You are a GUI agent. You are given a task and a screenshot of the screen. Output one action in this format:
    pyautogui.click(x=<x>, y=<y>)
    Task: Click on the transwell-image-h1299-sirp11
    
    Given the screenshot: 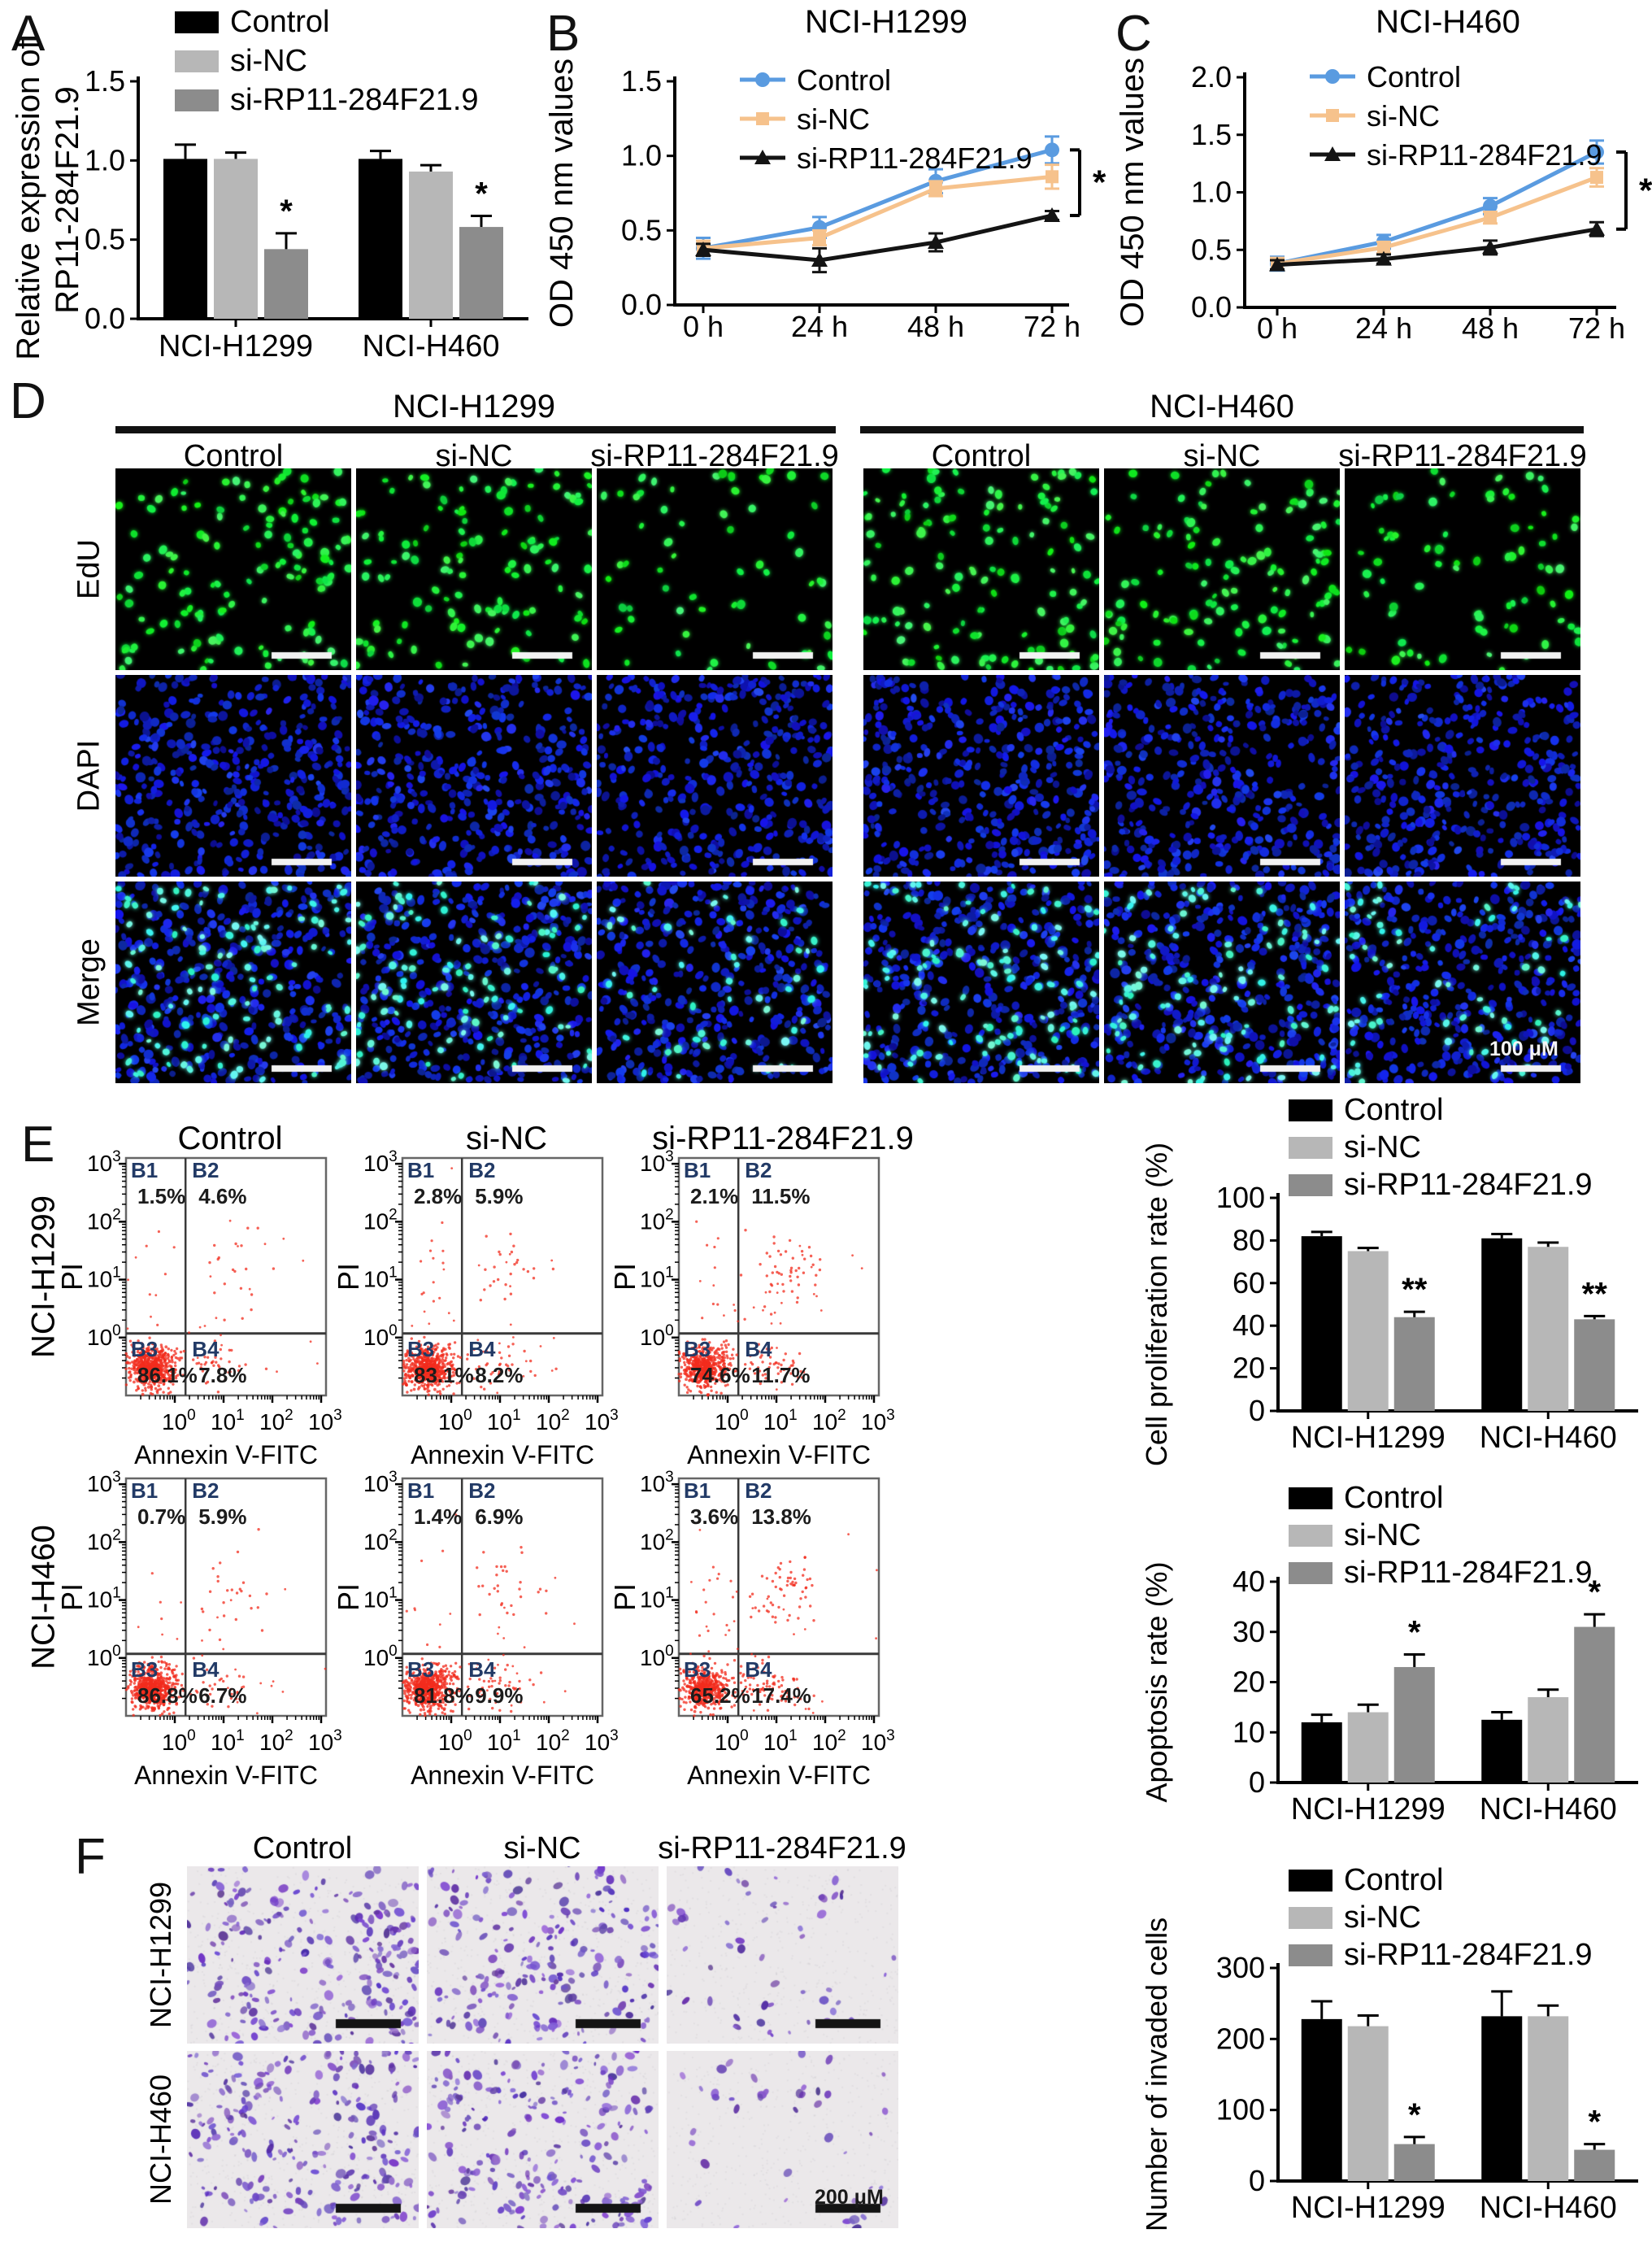 What is the action you would take?
    pyautogui.click(x=782, y=1955)
    